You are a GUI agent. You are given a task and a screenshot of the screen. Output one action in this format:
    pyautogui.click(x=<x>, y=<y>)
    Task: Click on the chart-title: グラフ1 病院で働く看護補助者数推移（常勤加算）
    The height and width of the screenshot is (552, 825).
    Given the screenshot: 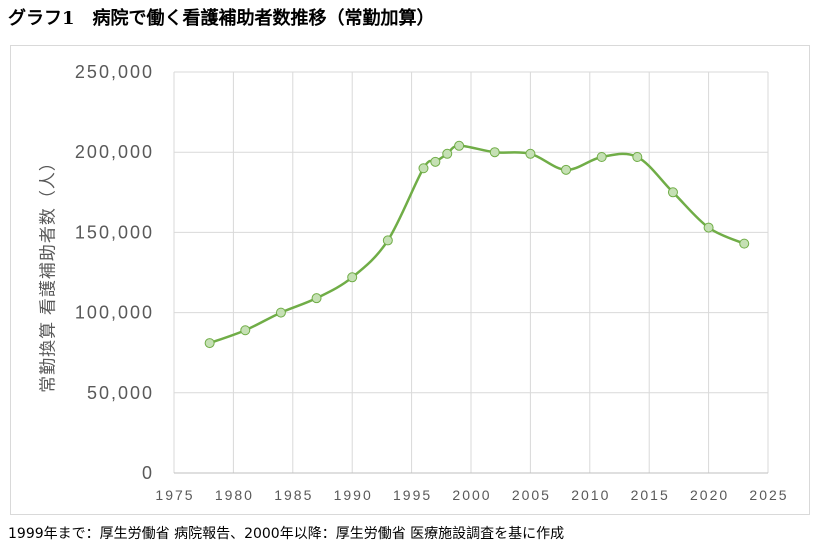 What is the action you would take?
    pyautogui.click(x=221, y=18)
    